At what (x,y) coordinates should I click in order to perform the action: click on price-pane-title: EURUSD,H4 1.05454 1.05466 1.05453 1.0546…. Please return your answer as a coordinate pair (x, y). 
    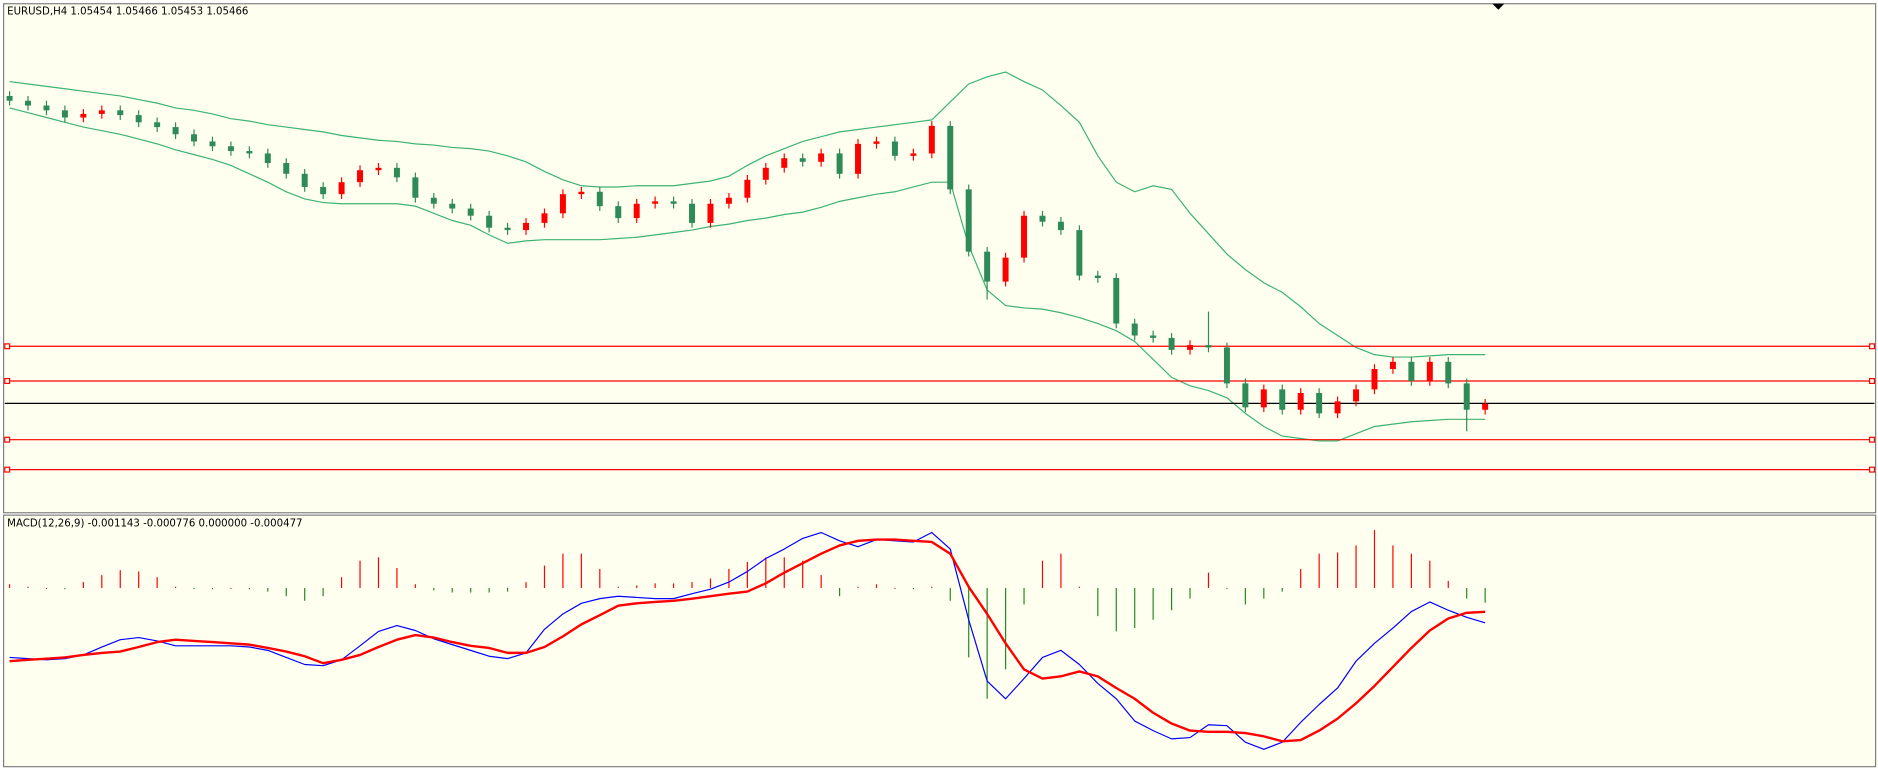
    Looking at the image, I should click on (127, 12).